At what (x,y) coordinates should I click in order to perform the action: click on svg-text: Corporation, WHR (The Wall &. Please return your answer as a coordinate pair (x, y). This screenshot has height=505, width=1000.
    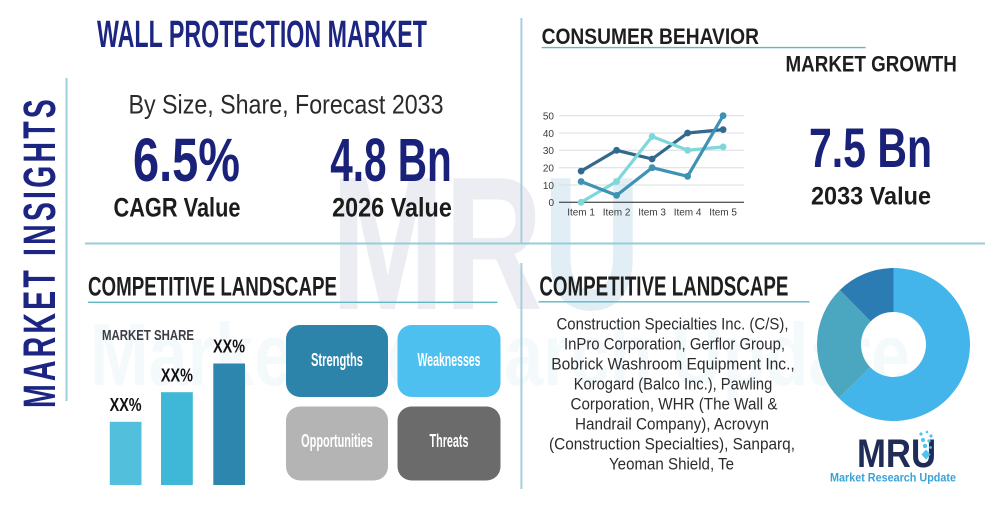
    Looking at the image, I should click on (674, 405).